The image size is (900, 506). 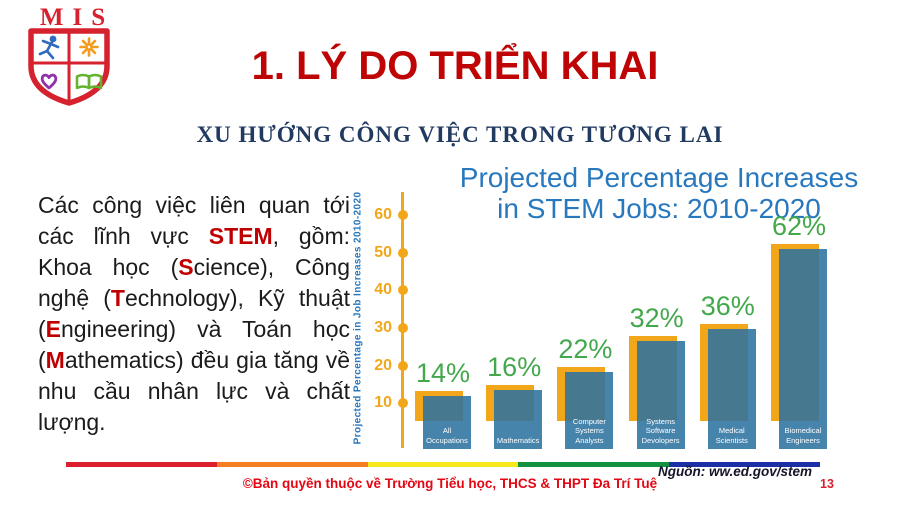 What do you see at coordinates (383, 365) in the screenshot?
I see `y-tick-label: 20` at bounding box center [383, 365].